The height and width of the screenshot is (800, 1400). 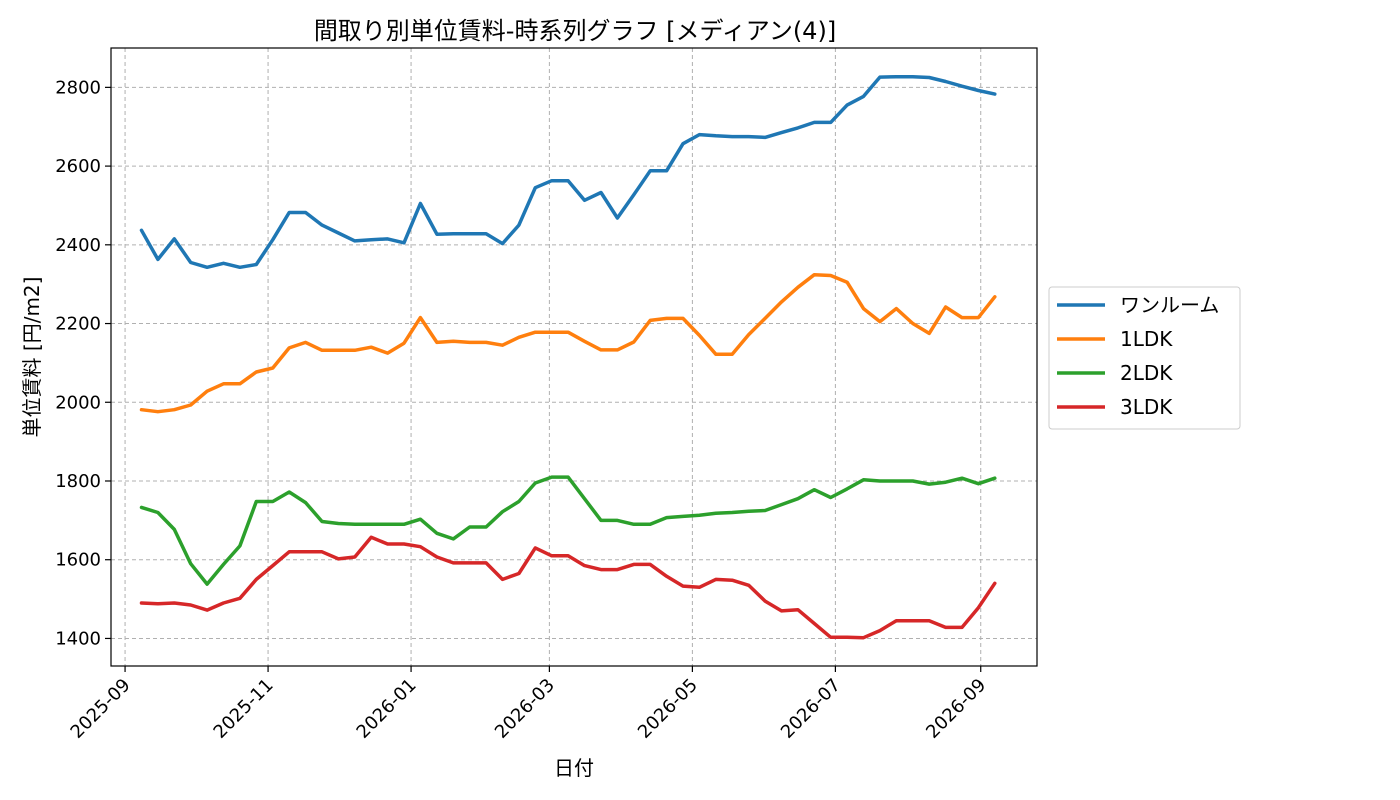 I want to click on legend-label: 2LDK, so click(x=1146, y=373).